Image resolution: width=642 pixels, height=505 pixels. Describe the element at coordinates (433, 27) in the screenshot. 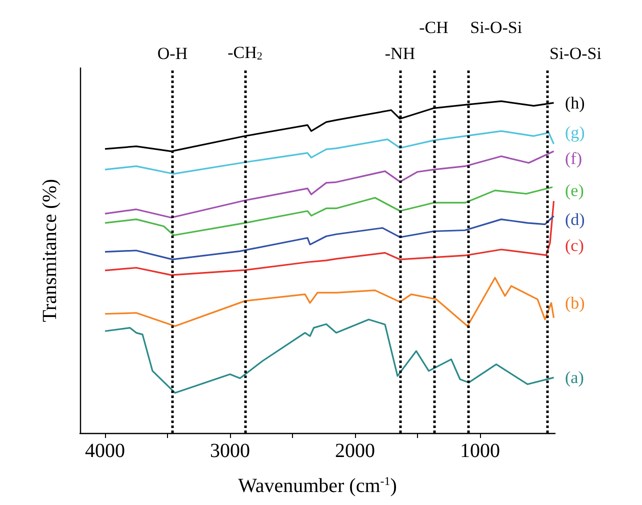

I see `ref-line-label: -CH` at that location.